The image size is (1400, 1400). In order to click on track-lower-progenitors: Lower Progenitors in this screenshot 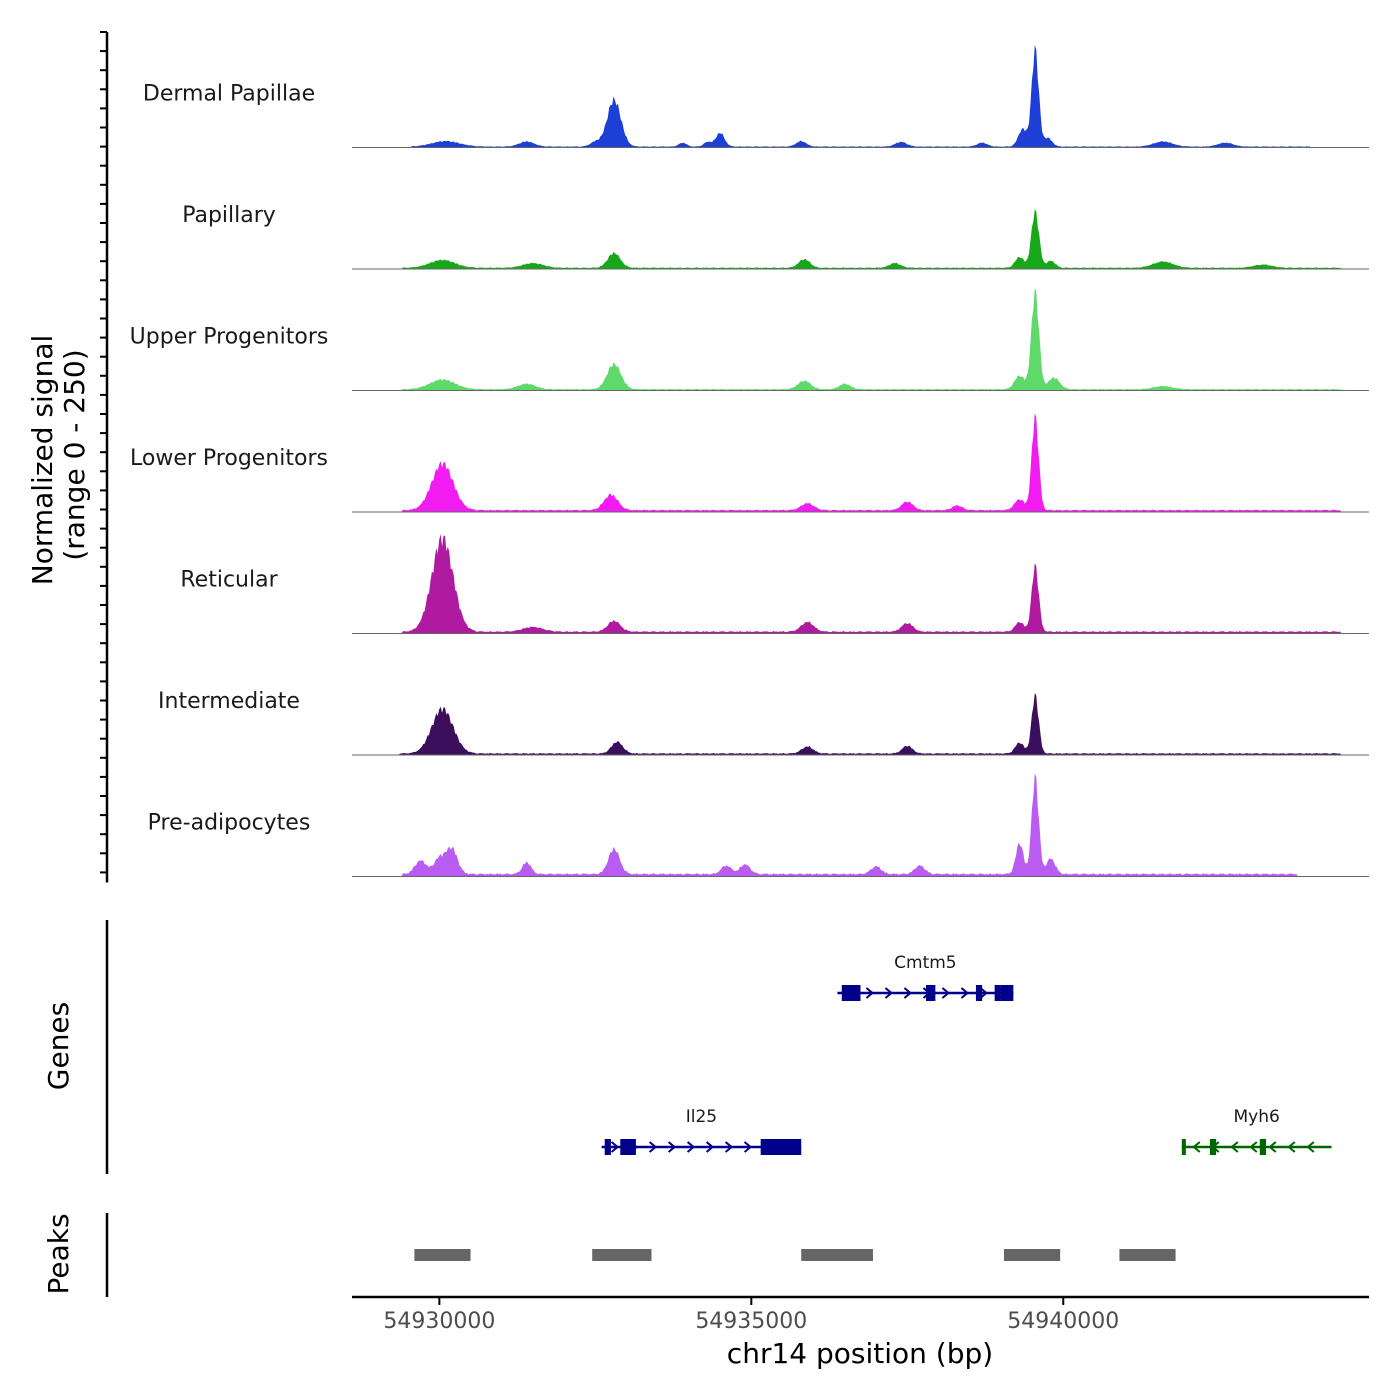, I will do `click(749, 463)`.